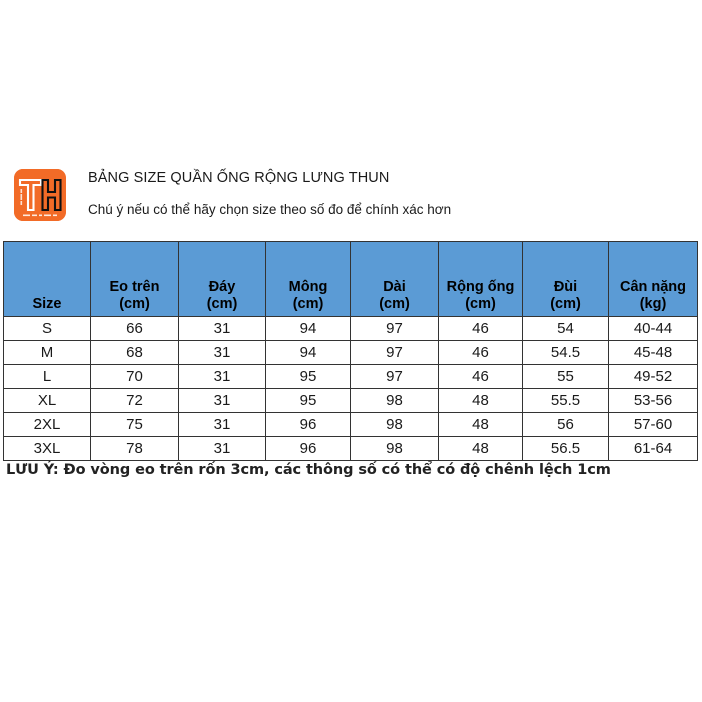 This screenshot has height=702, width=702. I want to click on cell-dui: 55.5, so click(565, 400).